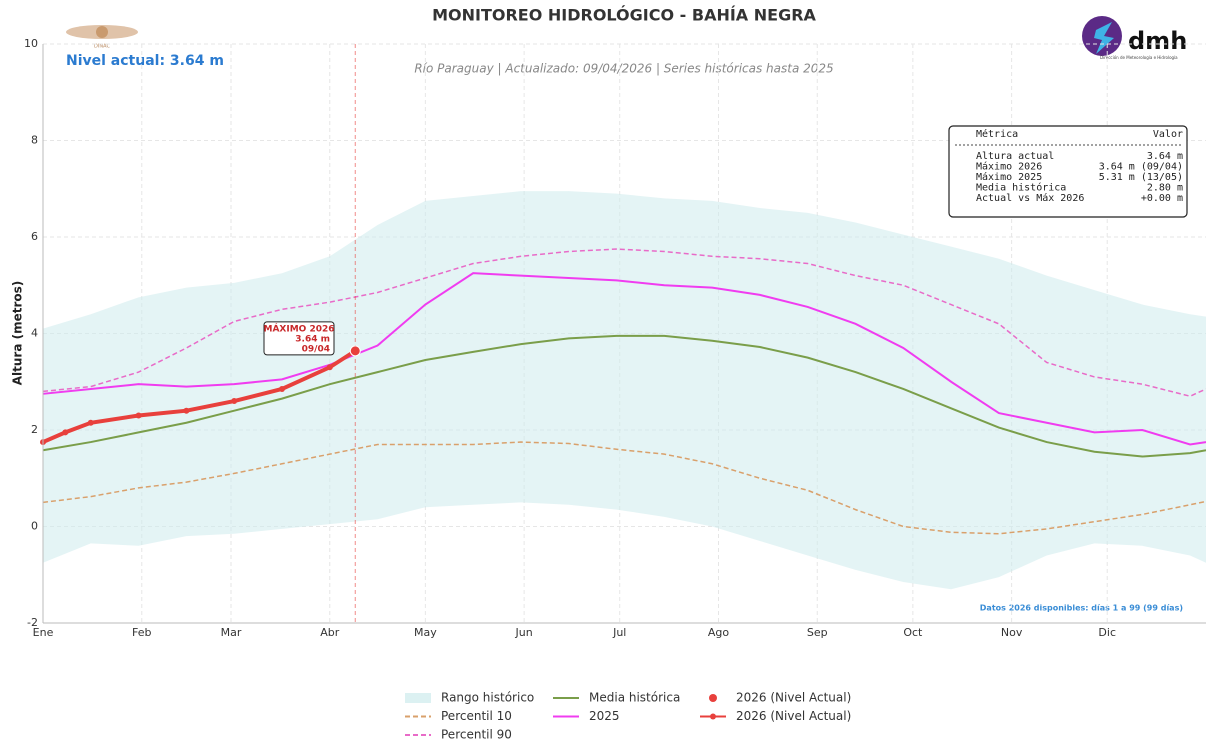  Describe the element at coordinates (355, 351) in the screenshot. I see `current-point` at that location.